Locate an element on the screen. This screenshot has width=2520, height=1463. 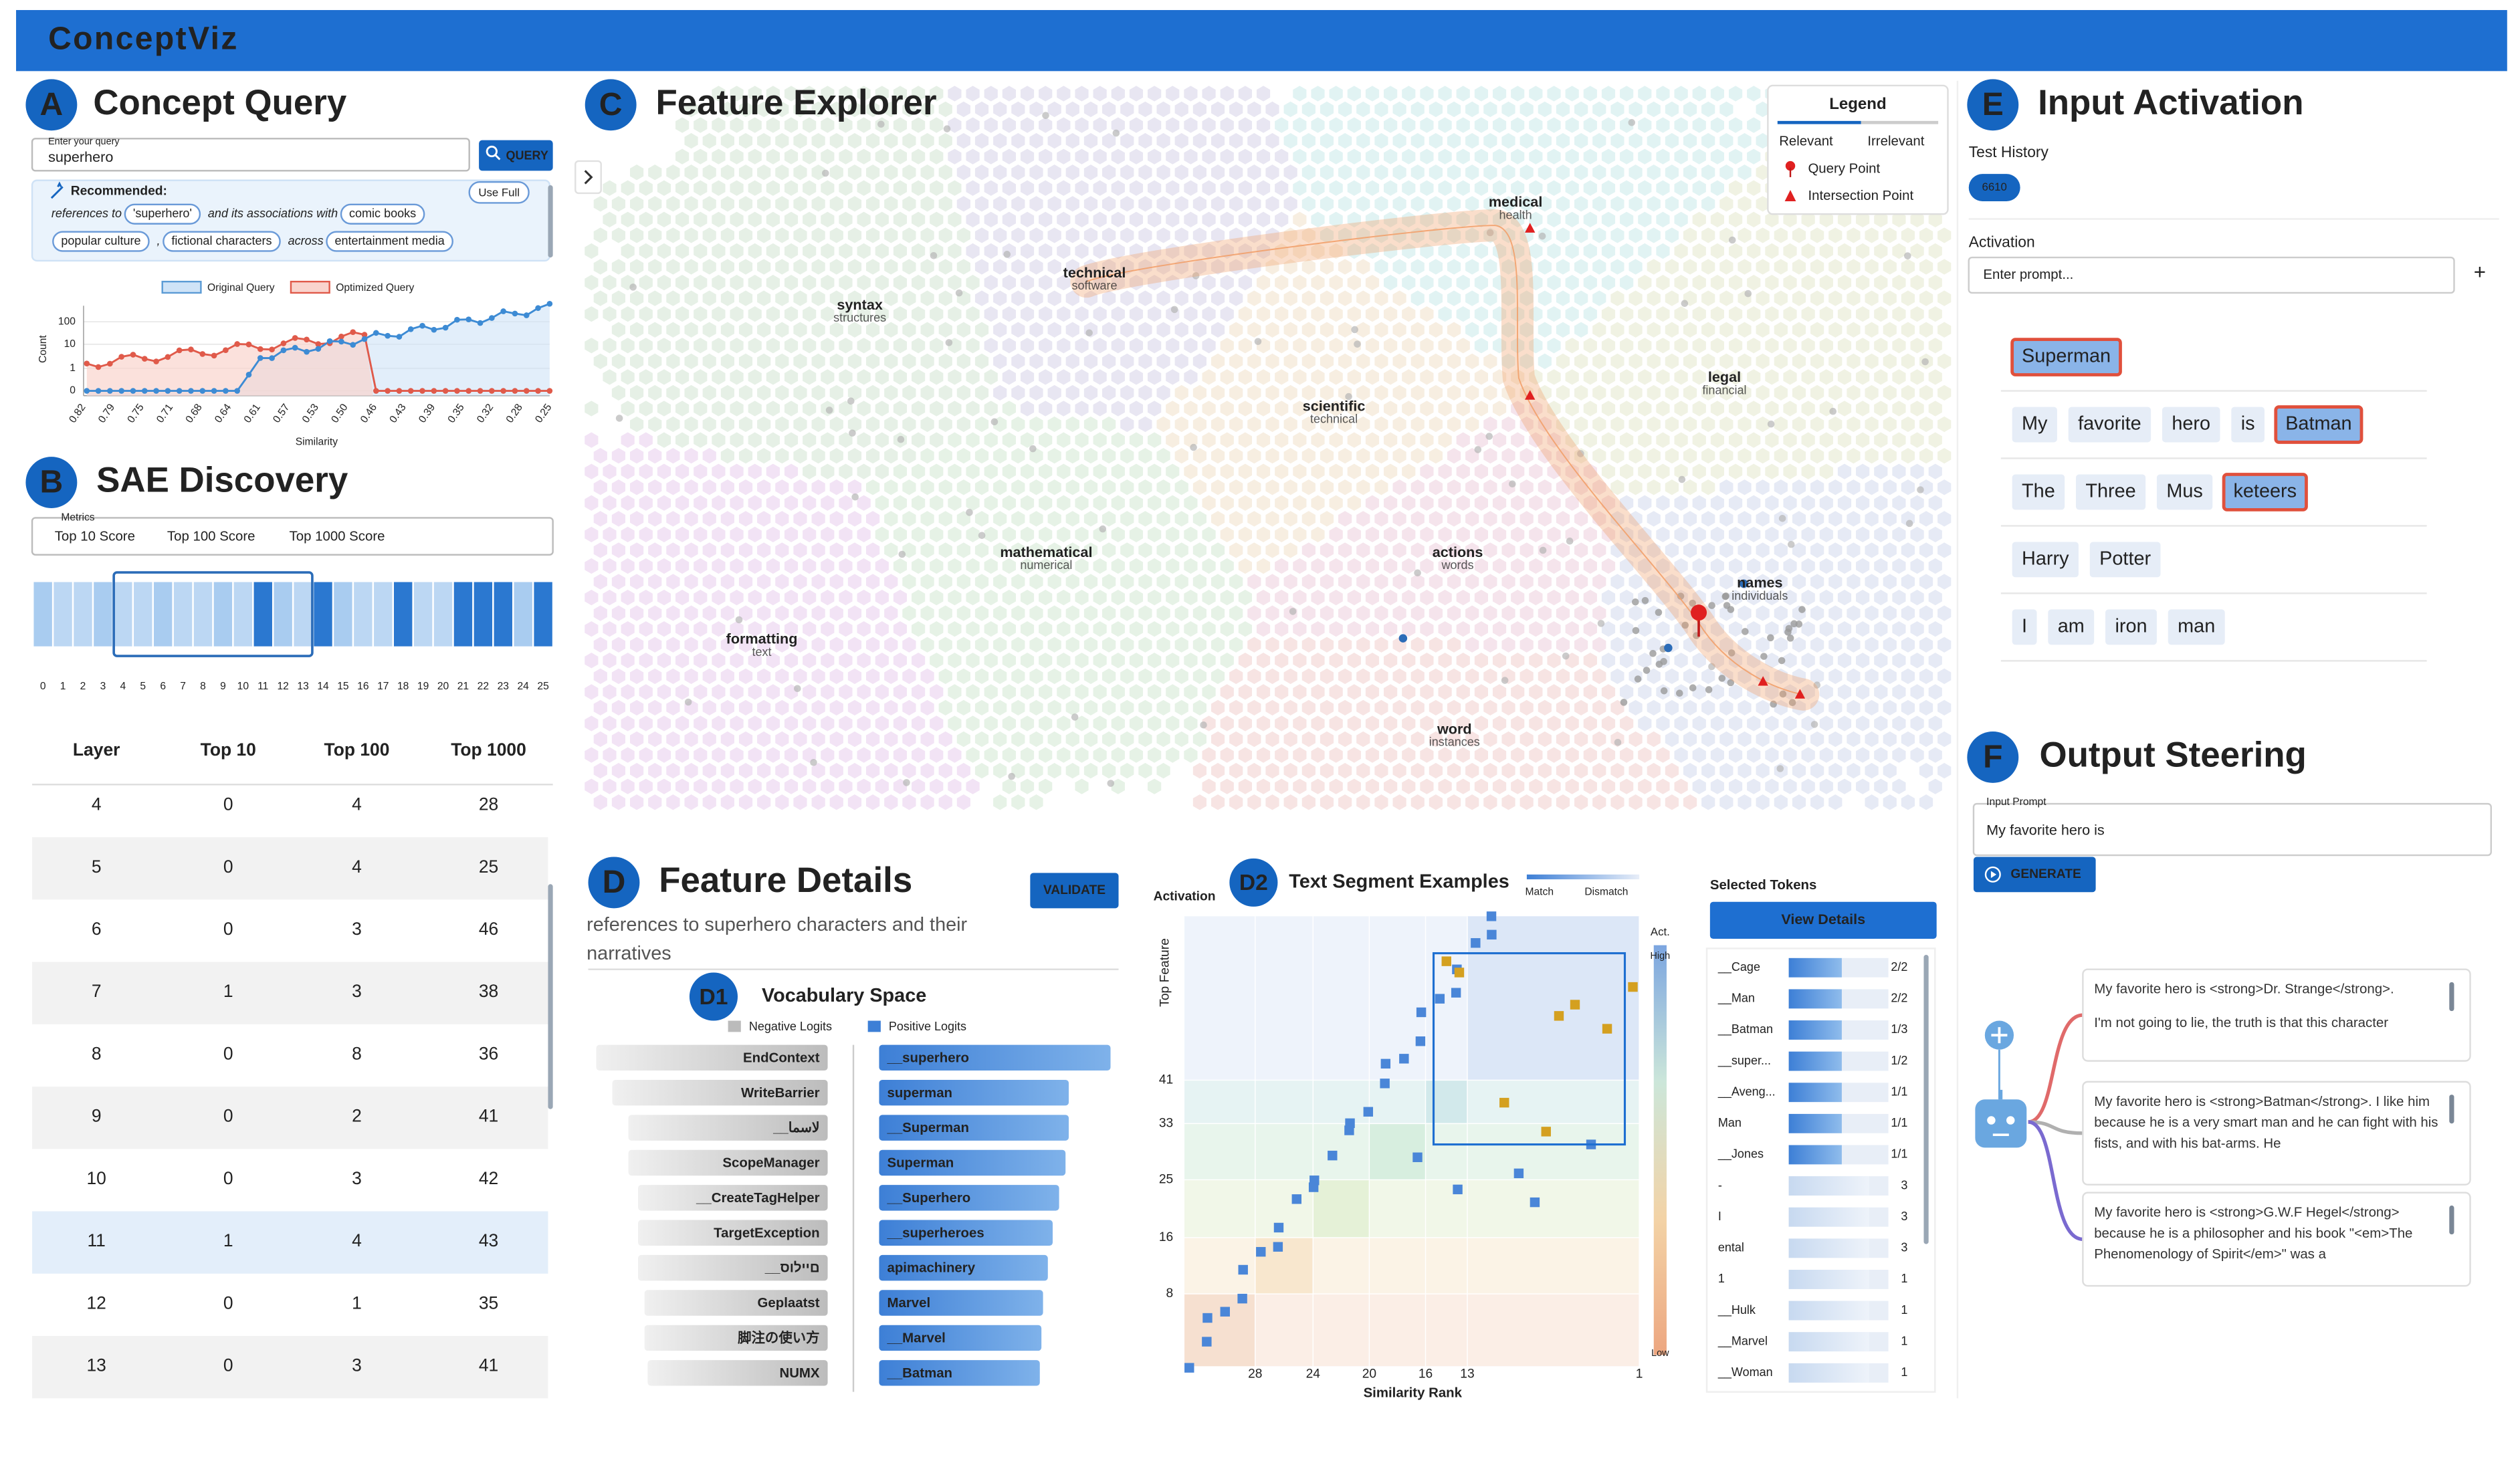
collapse-button is located at coordinates (588, 177).